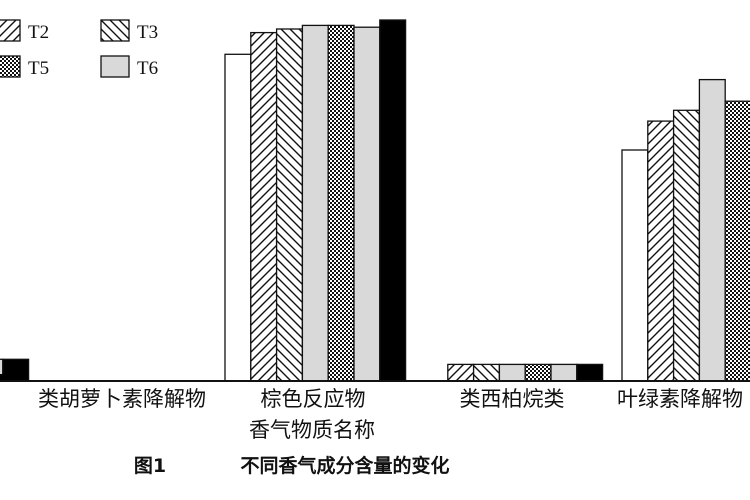 The image size is (750, 500). What do you see at coordinates (313, 399) in the screenshot?
I see `category-label-2: 棕色反应物` at bounding box center [313, 399].